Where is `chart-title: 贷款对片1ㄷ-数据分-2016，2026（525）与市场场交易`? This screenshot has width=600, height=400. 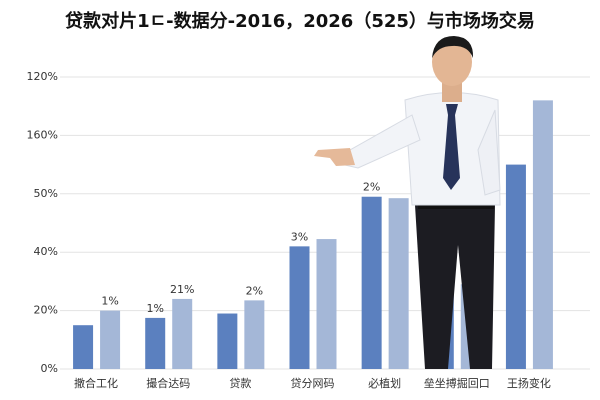 chart-title: 贷款对片1ㄷ-数据分-2016，2026（525）与市场场交易 is located at coordinates (300, 21).